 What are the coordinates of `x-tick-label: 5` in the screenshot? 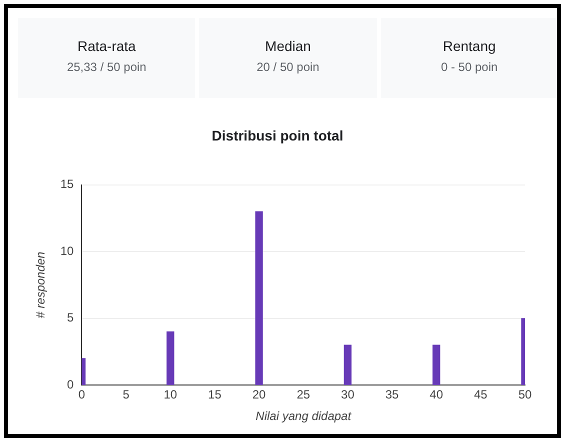 It's located at (126, 395).